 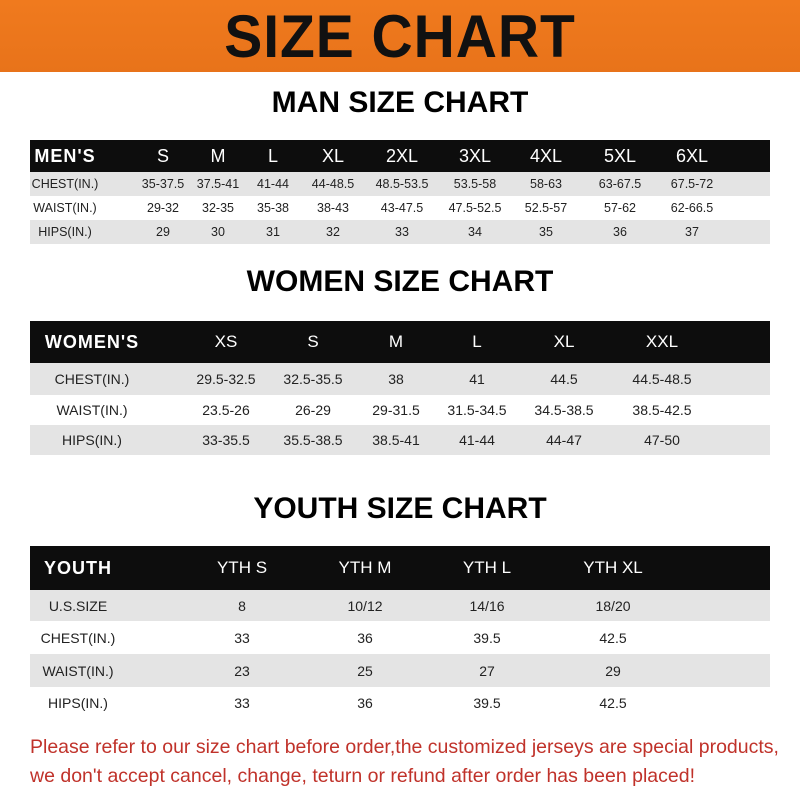 I want to click on table-cell: 38.5-42.5, so click(x=662, y=410).